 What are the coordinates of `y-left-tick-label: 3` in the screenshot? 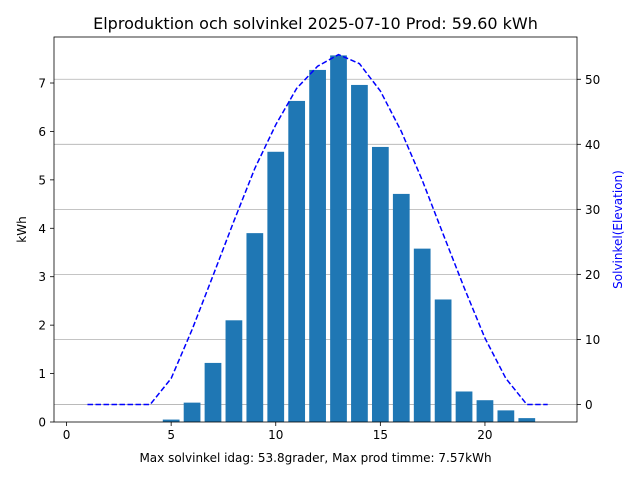 It's located at (42, 277).